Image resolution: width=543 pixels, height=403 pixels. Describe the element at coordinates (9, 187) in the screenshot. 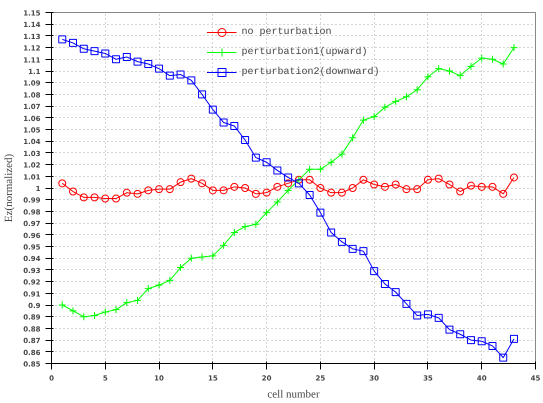

I see `y-axis-title: Ez(normalized)` at that location.